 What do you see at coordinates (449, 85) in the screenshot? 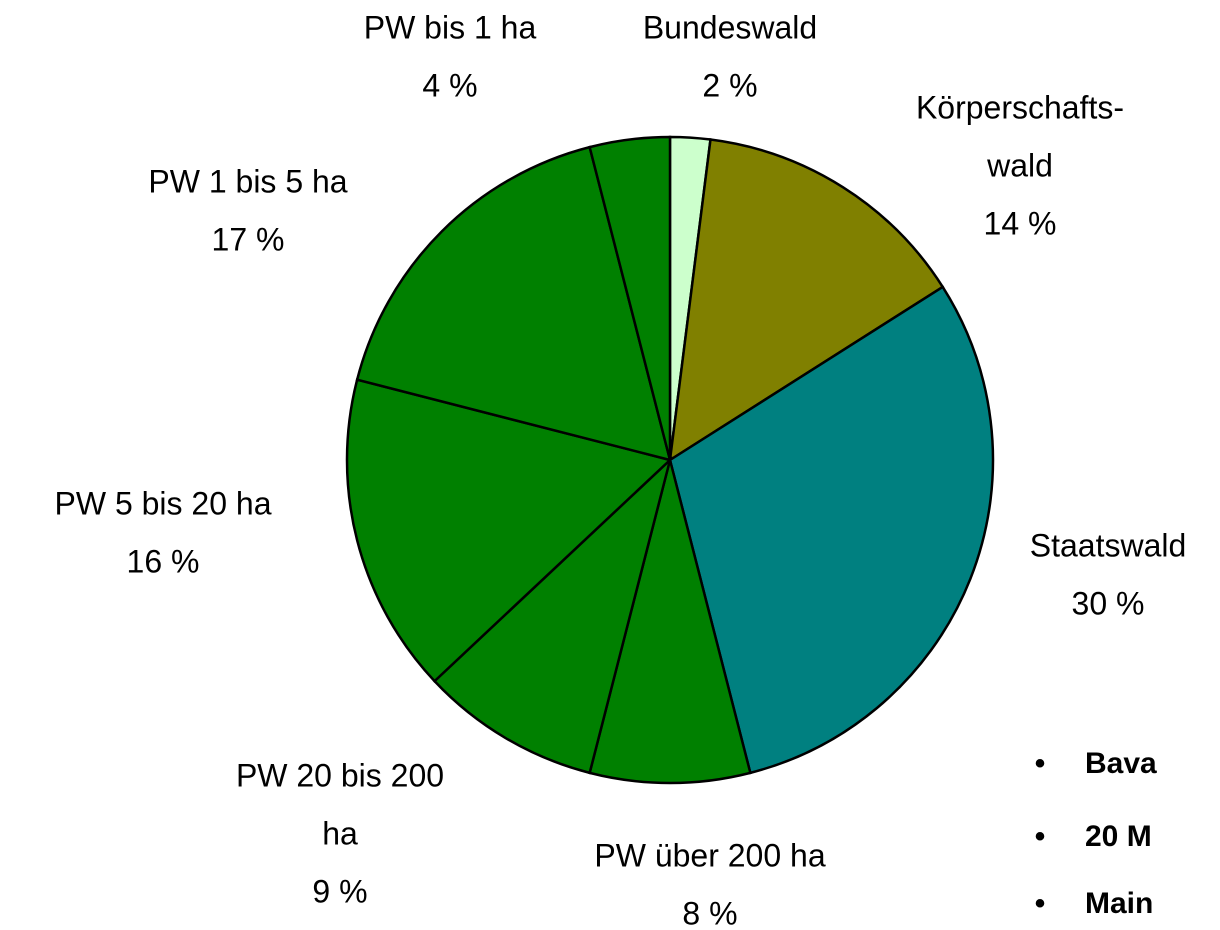
I see `value-label: 4 %` at bounding box center [449, 85].